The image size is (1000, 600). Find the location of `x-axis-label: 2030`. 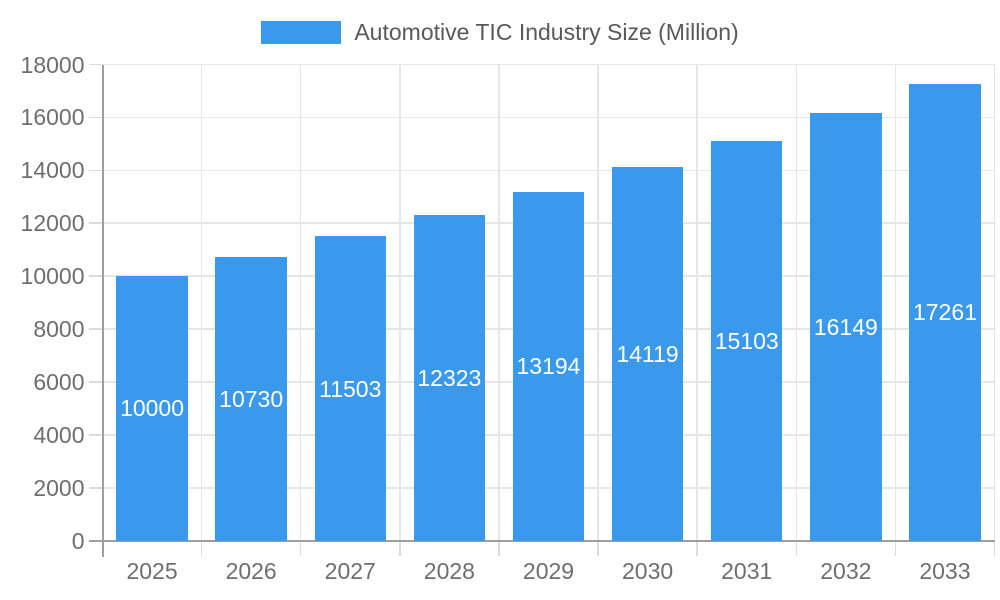

x-axis-label: 2030 is located at coordinates (648, 570).